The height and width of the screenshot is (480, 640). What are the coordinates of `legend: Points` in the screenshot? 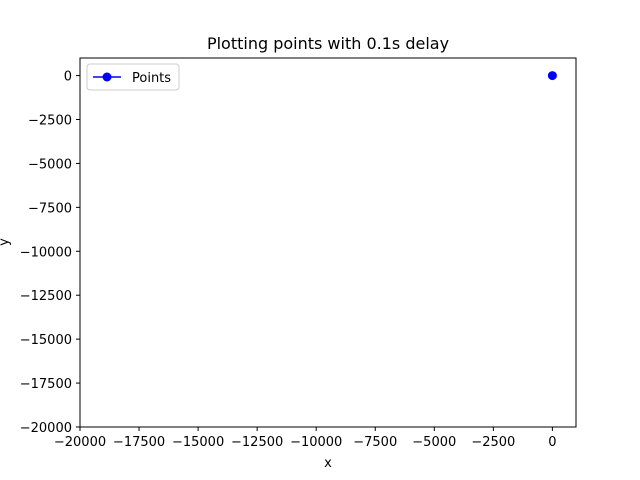 It's located at (133, 77).